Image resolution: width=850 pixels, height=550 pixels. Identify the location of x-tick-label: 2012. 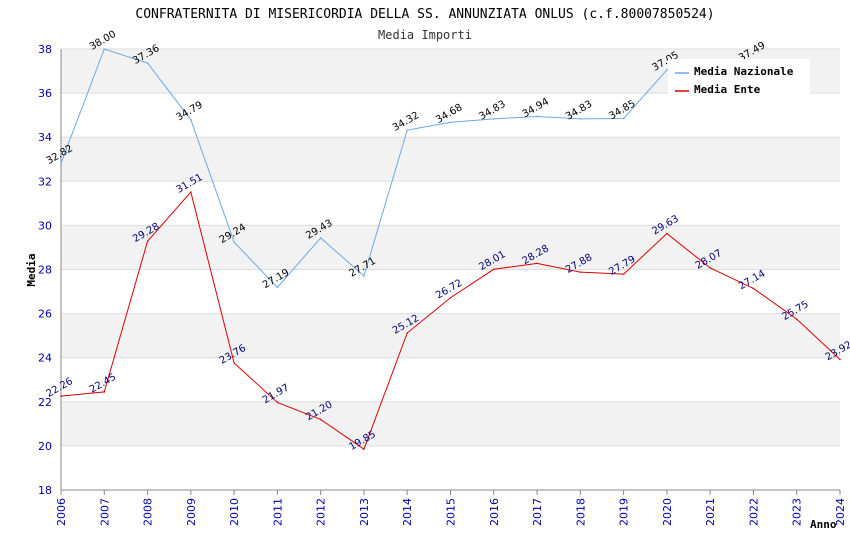
(321, 512).